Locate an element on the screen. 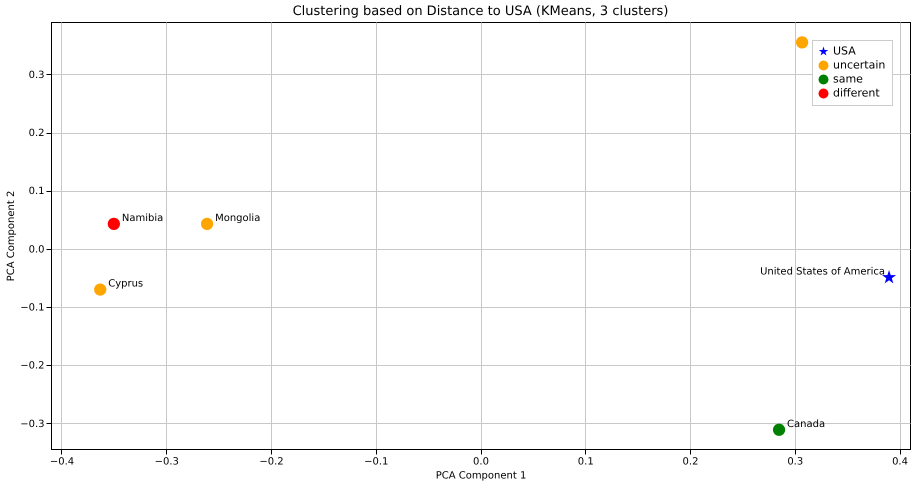 This screenshot has width=915, height=485. annotation: United States of America is located at coordinates (823, 272).